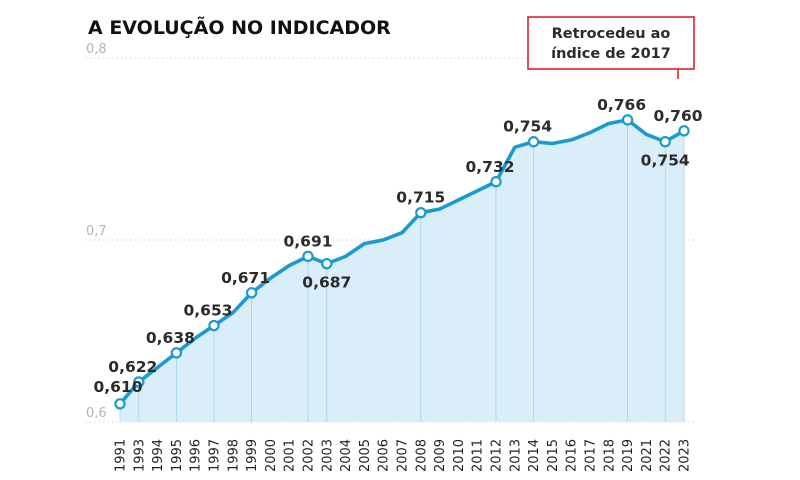 The height and width of the screenshot is (480, 800). I want to click on y-tick-label: 0,8, so click(96, 49).